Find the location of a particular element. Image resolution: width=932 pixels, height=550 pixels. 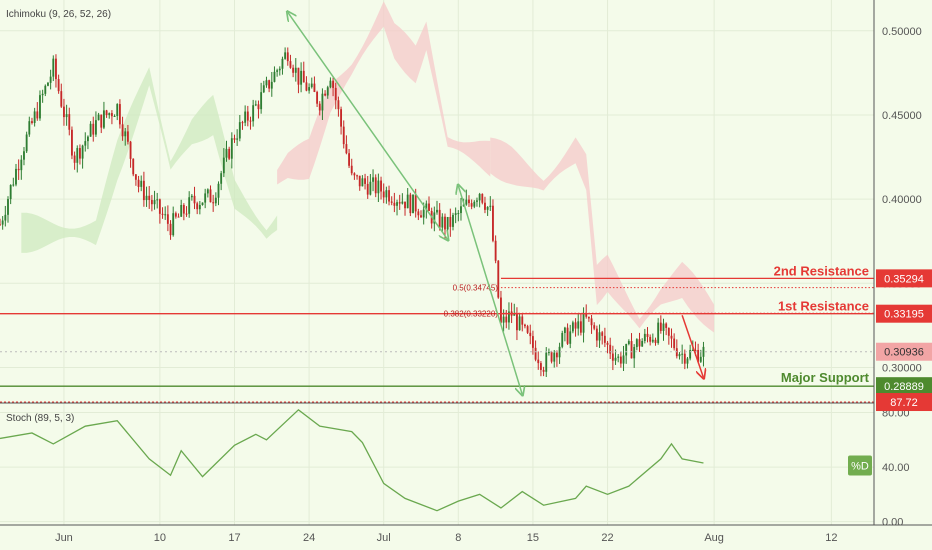

stoch-d-badge is located at coordinates (860, 465).